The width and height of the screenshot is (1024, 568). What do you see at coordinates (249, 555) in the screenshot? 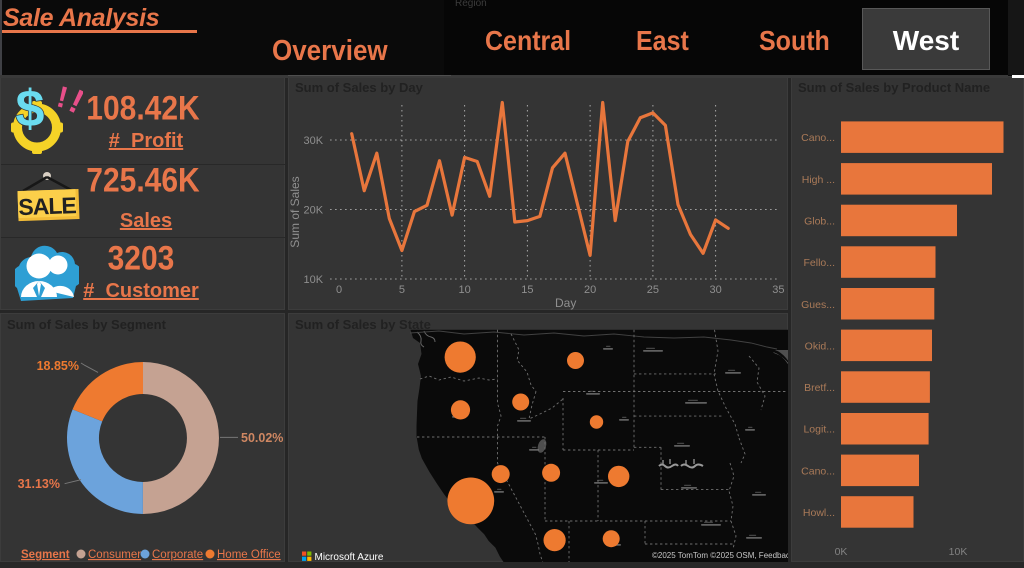
I see `svg-text: Home Office` at bounding box center [249, 555].